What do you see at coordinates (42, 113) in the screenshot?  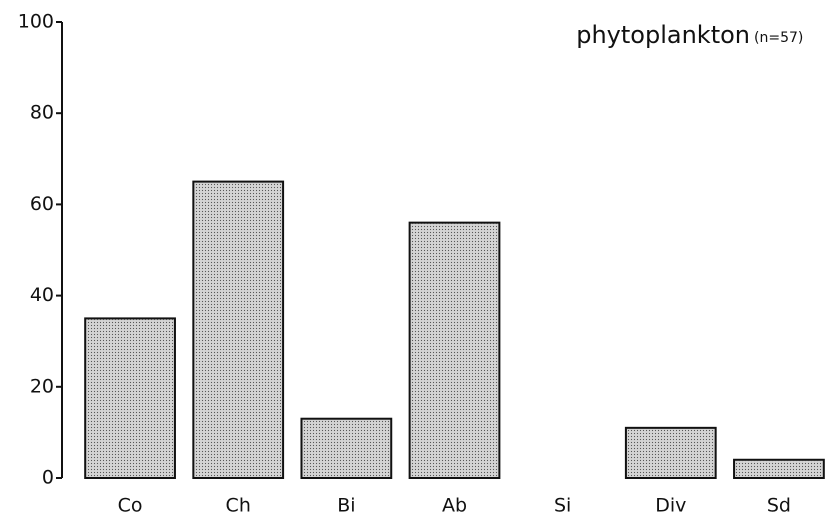 I see `y-tick-label: 80` at bounding box center [42, 113].